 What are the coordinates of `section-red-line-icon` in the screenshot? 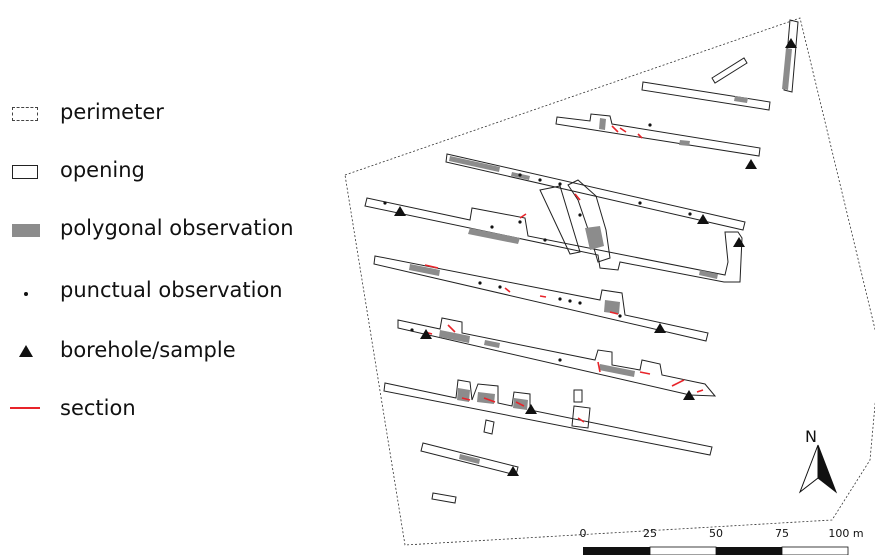 It's located at (25, 408).